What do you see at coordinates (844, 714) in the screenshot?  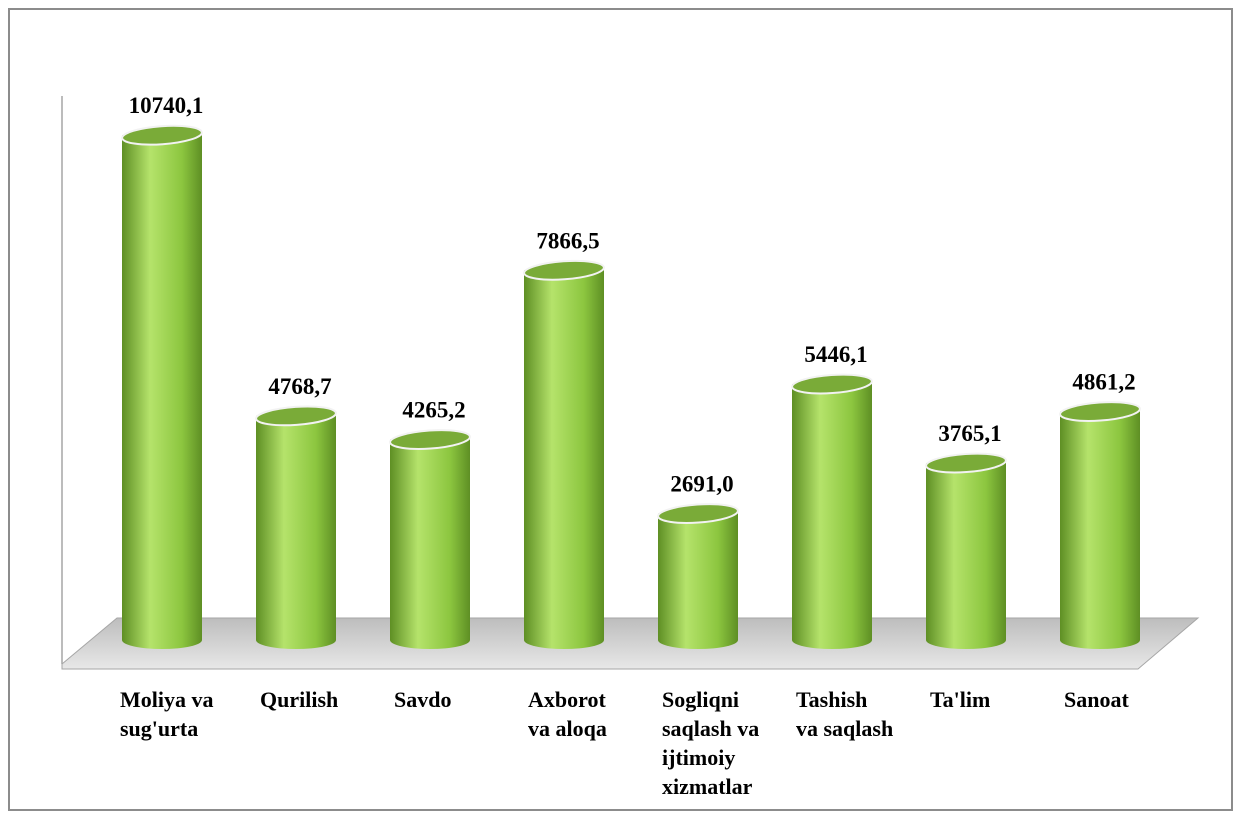 I see `category-label: Tashish va saqlash` at bounding box center [844, 714].